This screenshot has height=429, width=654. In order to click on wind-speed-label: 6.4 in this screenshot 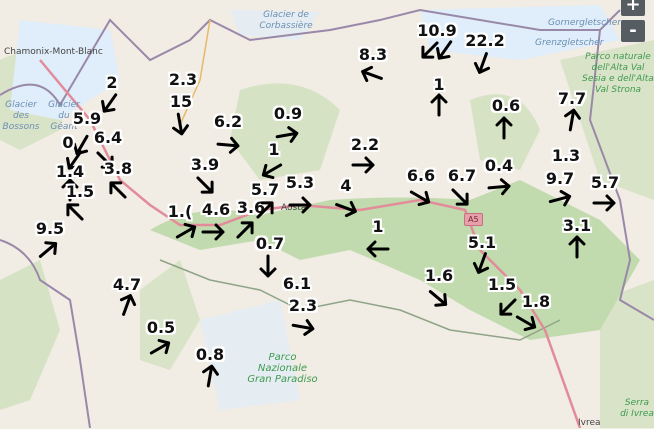, I will do `click(108, 137)`.